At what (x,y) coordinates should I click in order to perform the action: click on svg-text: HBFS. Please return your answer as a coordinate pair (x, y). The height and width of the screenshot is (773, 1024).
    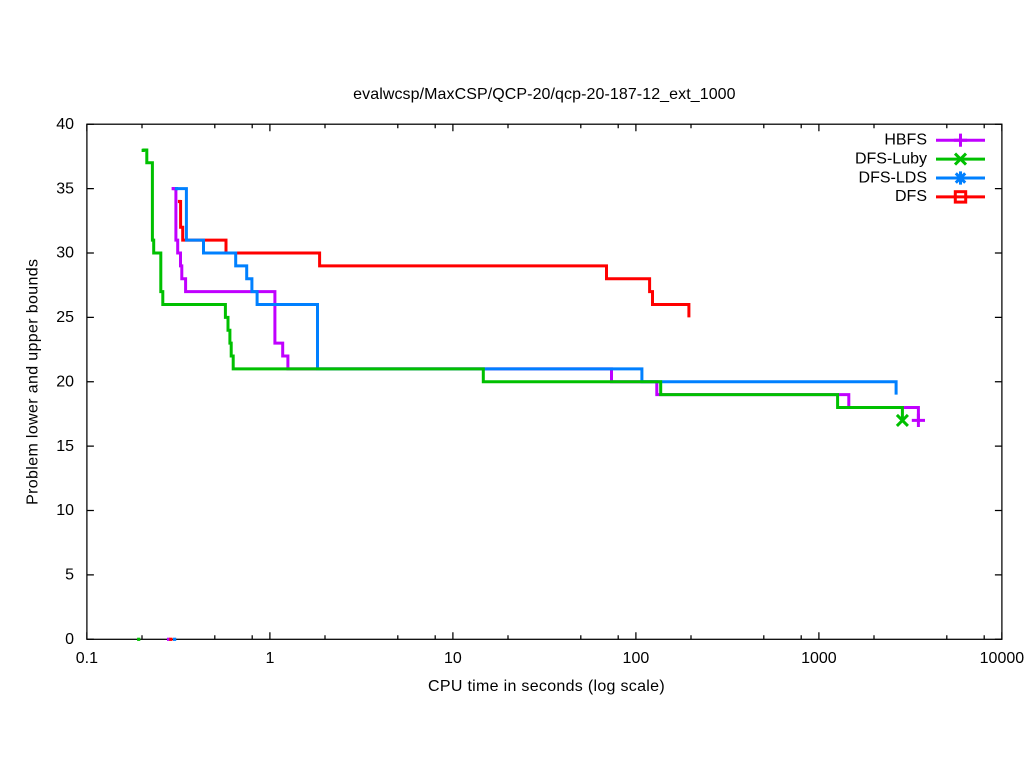
    Looking at the image, I should click on (905, 140).